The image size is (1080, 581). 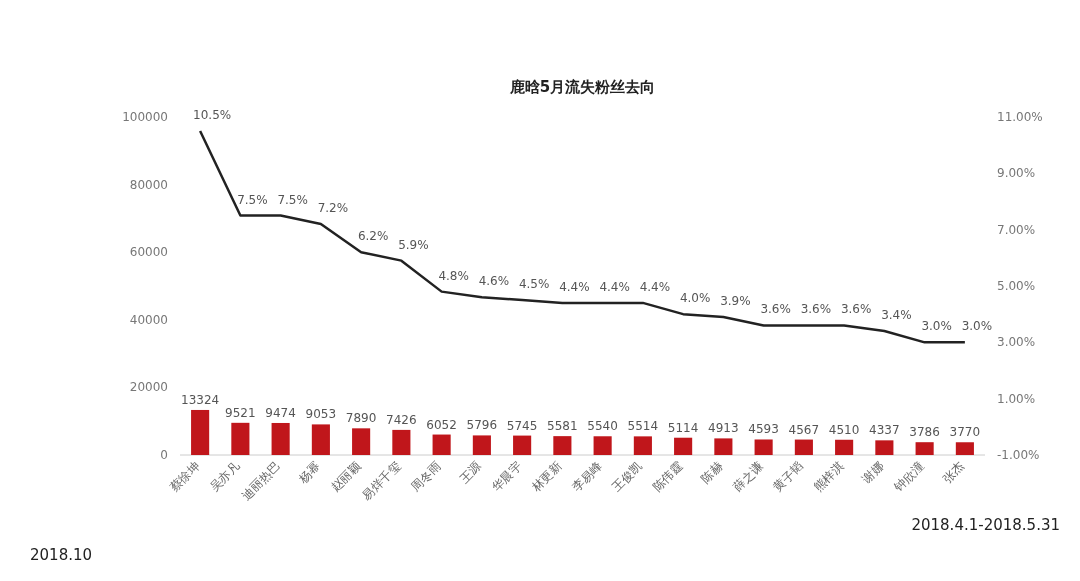 What do you see at coordinates (148, 184) in the screenshot?
I see `y-tick-label: 80000` at bounding box center [148, 184].